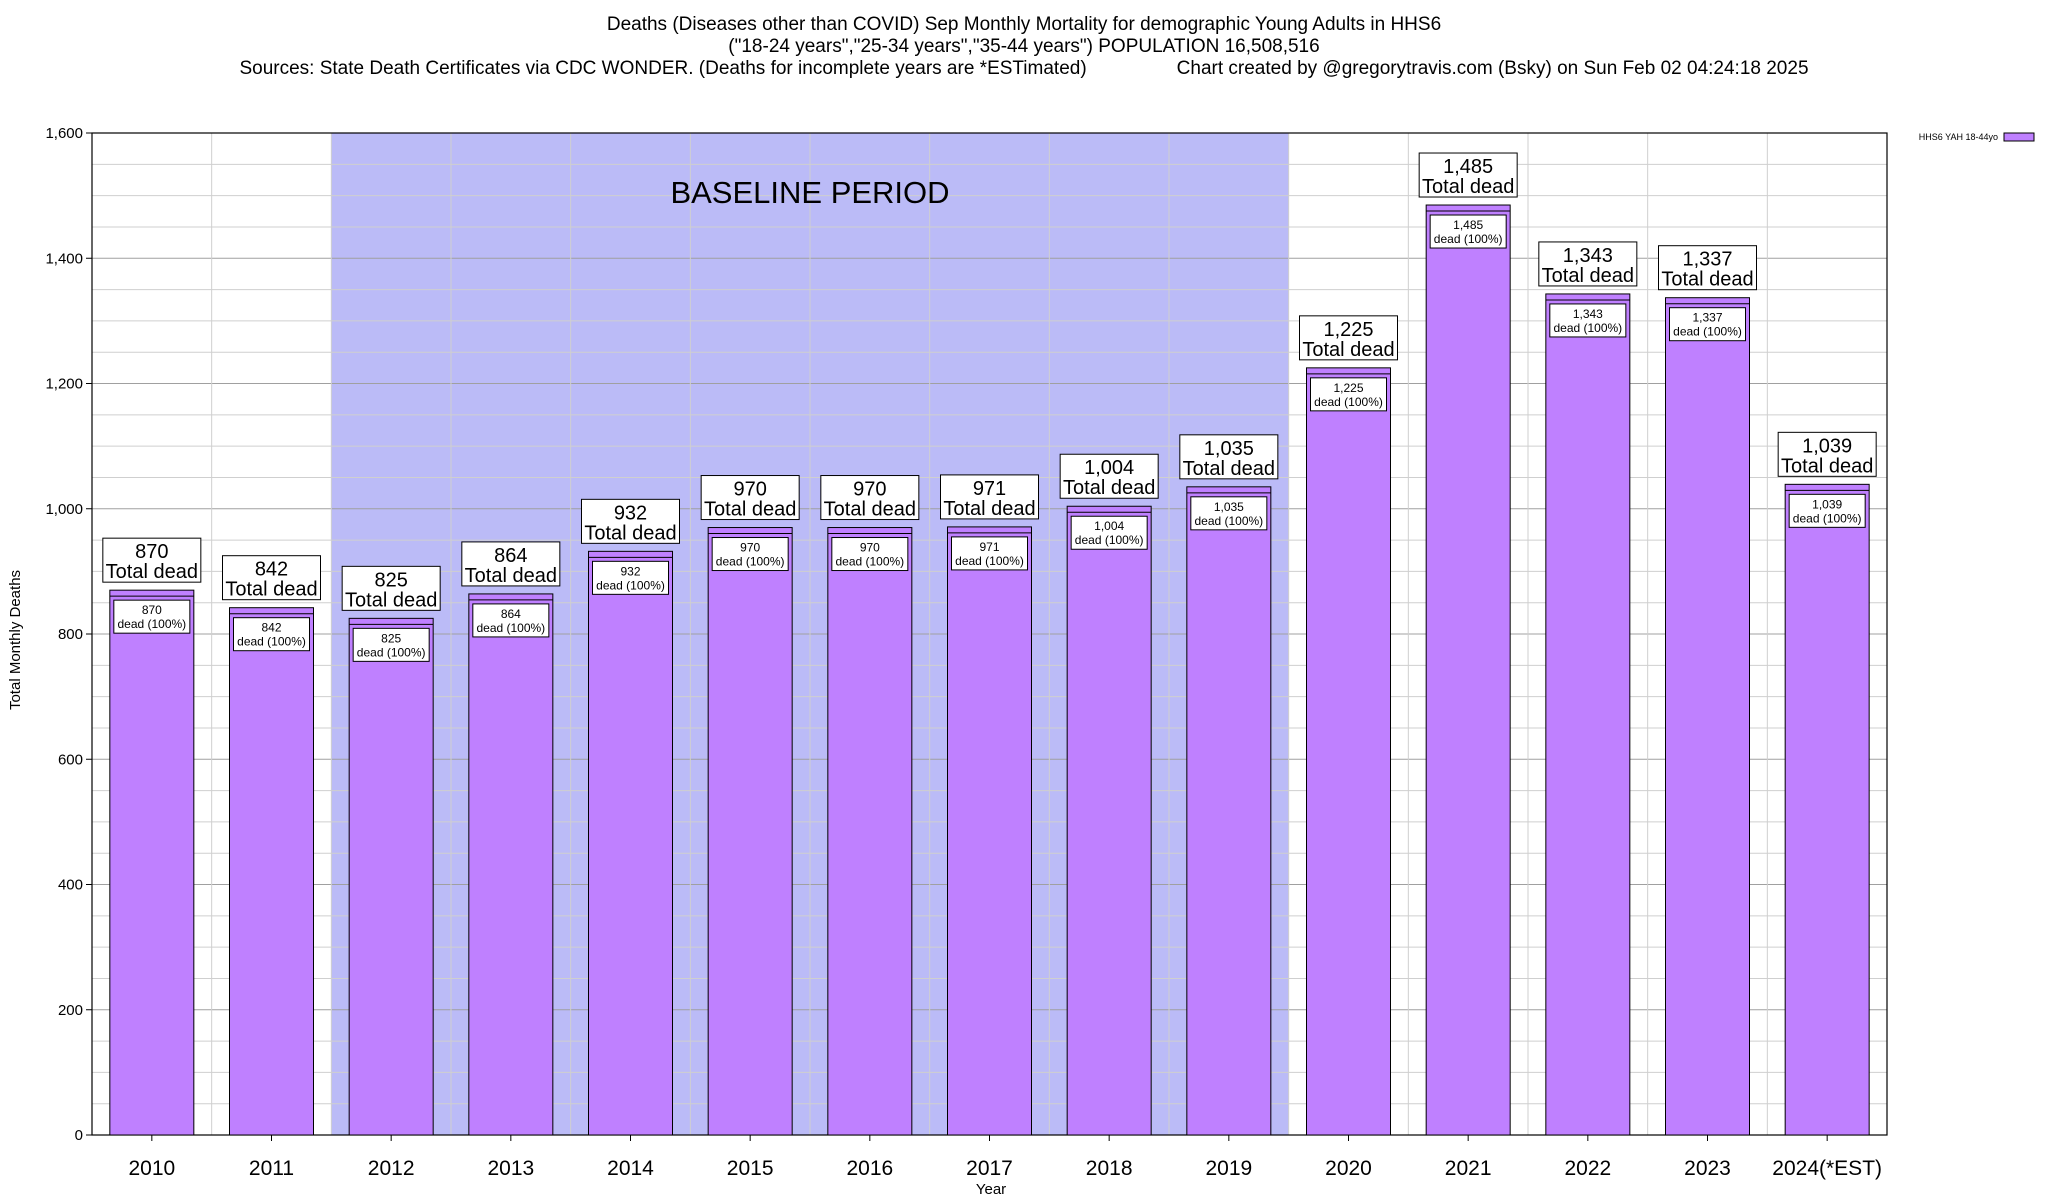 This screenshot has height=1200, width=2048. What do you see at coordinates (630, 571) in the screenshot?
I see `inner-label-value: 932` at bounding box center [630, 571].